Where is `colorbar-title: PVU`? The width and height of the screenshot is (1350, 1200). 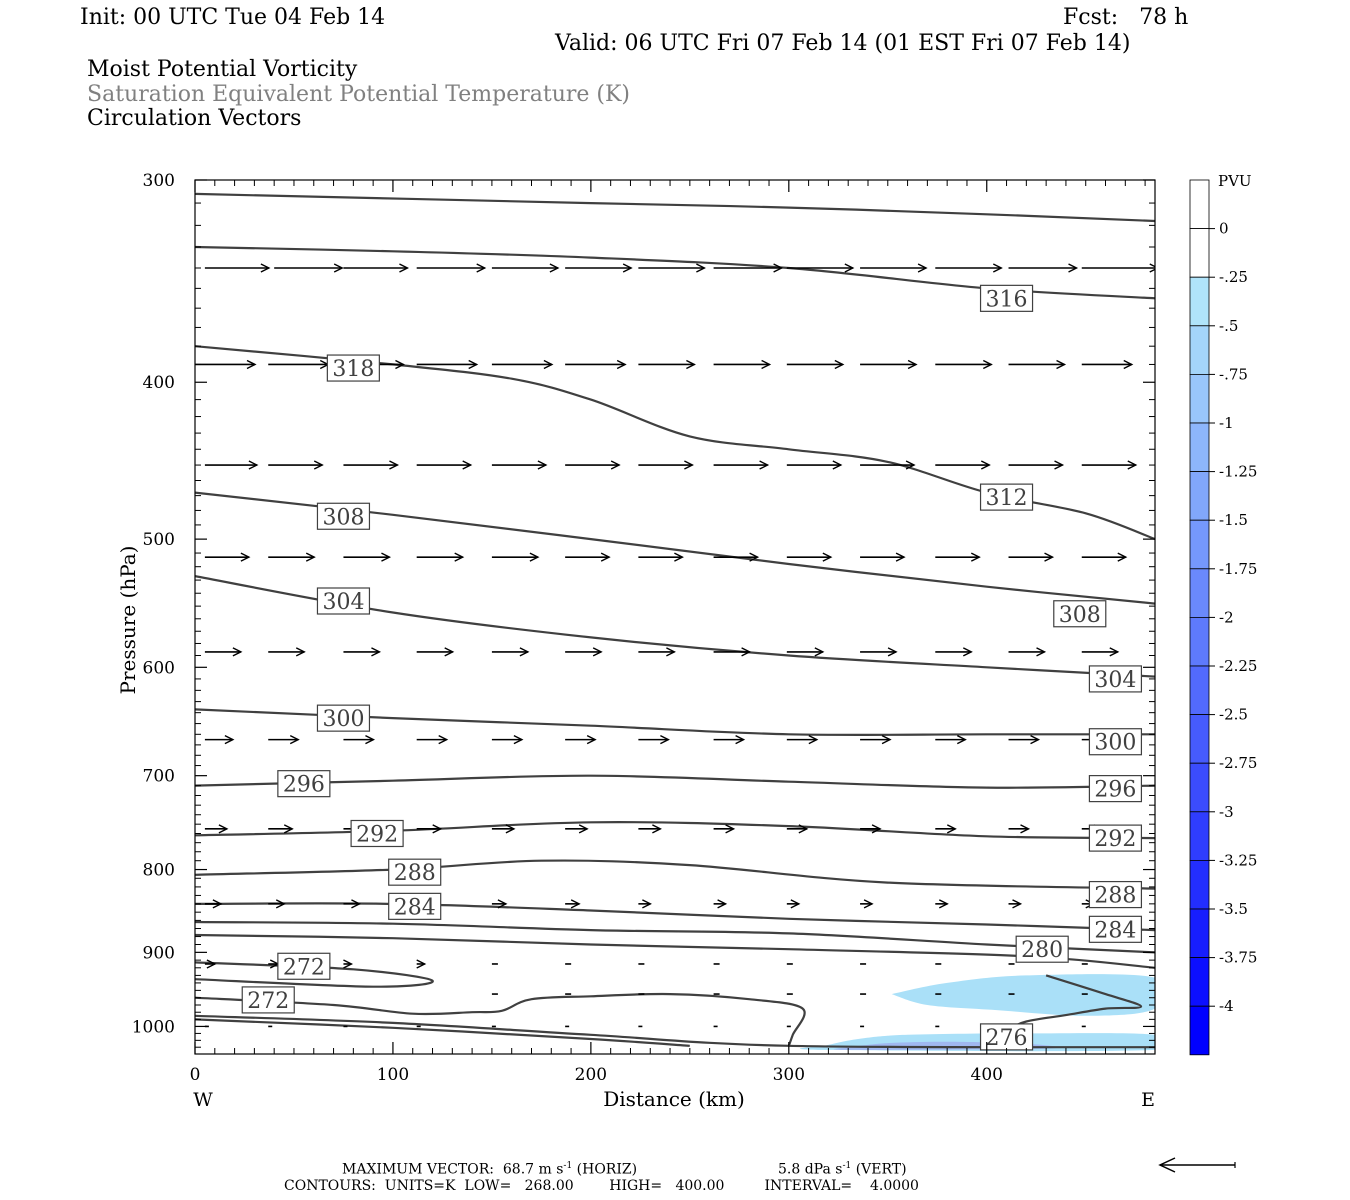
colorbar-title: PVU is located at coordinates (1235, 181).